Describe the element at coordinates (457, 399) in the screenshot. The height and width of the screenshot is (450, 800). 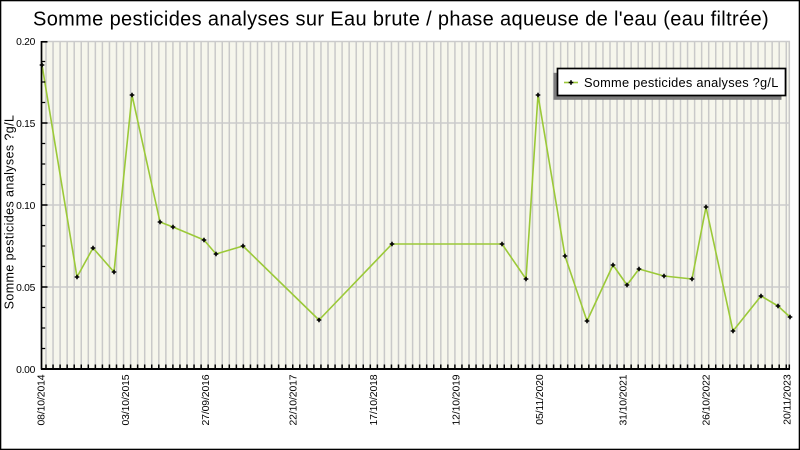
I see `svg-text: 12/10/2019` at that location.